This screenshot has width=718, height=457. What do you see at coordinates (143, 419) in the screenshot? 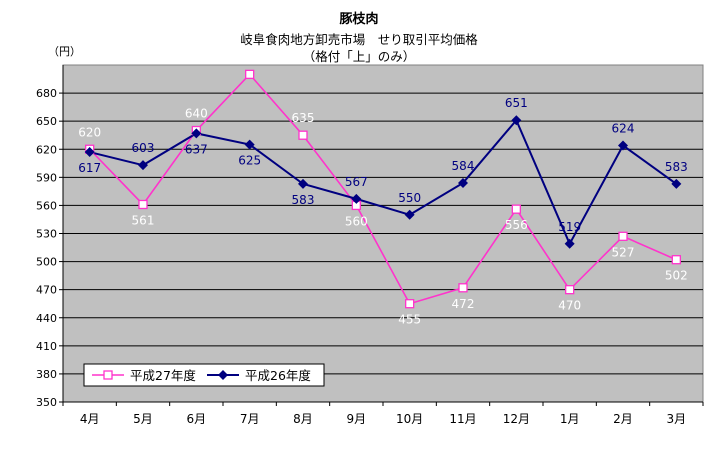
I see `x-tick-label: 5月` at bounding box center [143, 419].